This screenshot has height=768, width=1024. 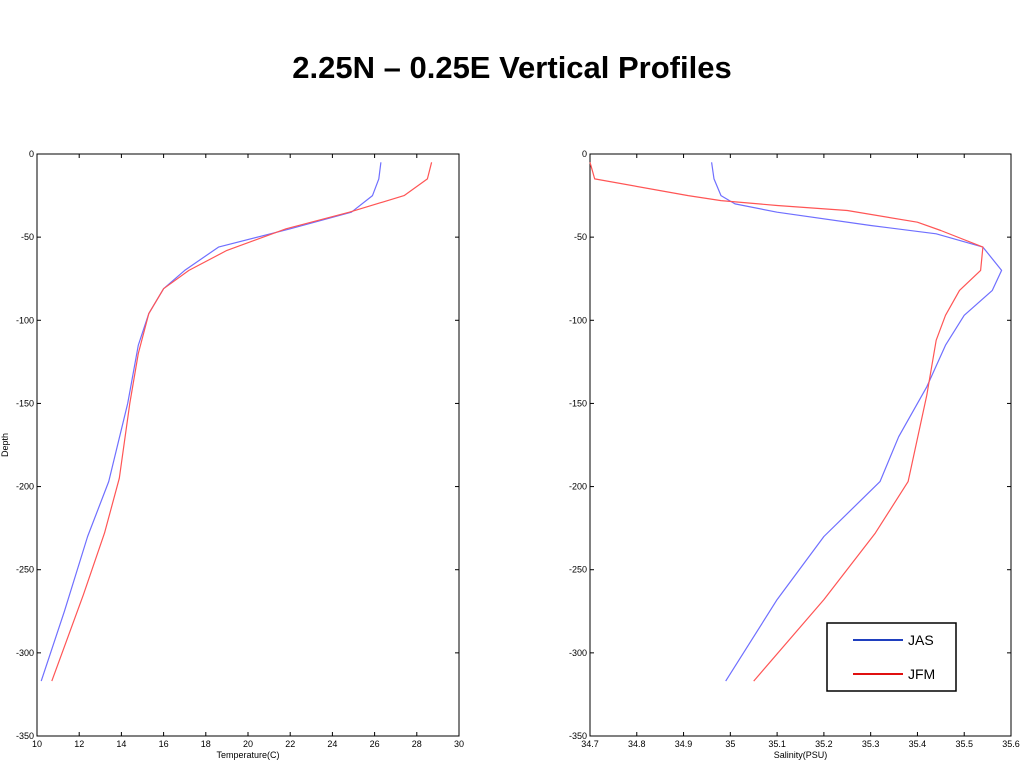 I want to click on legend-label-jfm: JFM, so click(x=921, y=674).